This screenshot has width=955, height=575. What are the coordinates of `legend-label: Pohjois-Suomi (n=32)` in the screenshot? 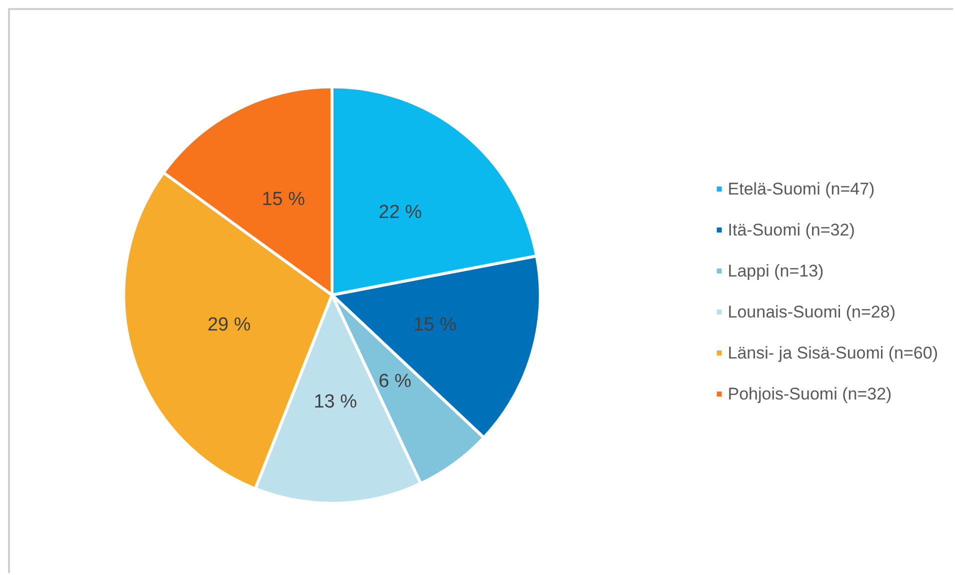 It's located at (810, 394).